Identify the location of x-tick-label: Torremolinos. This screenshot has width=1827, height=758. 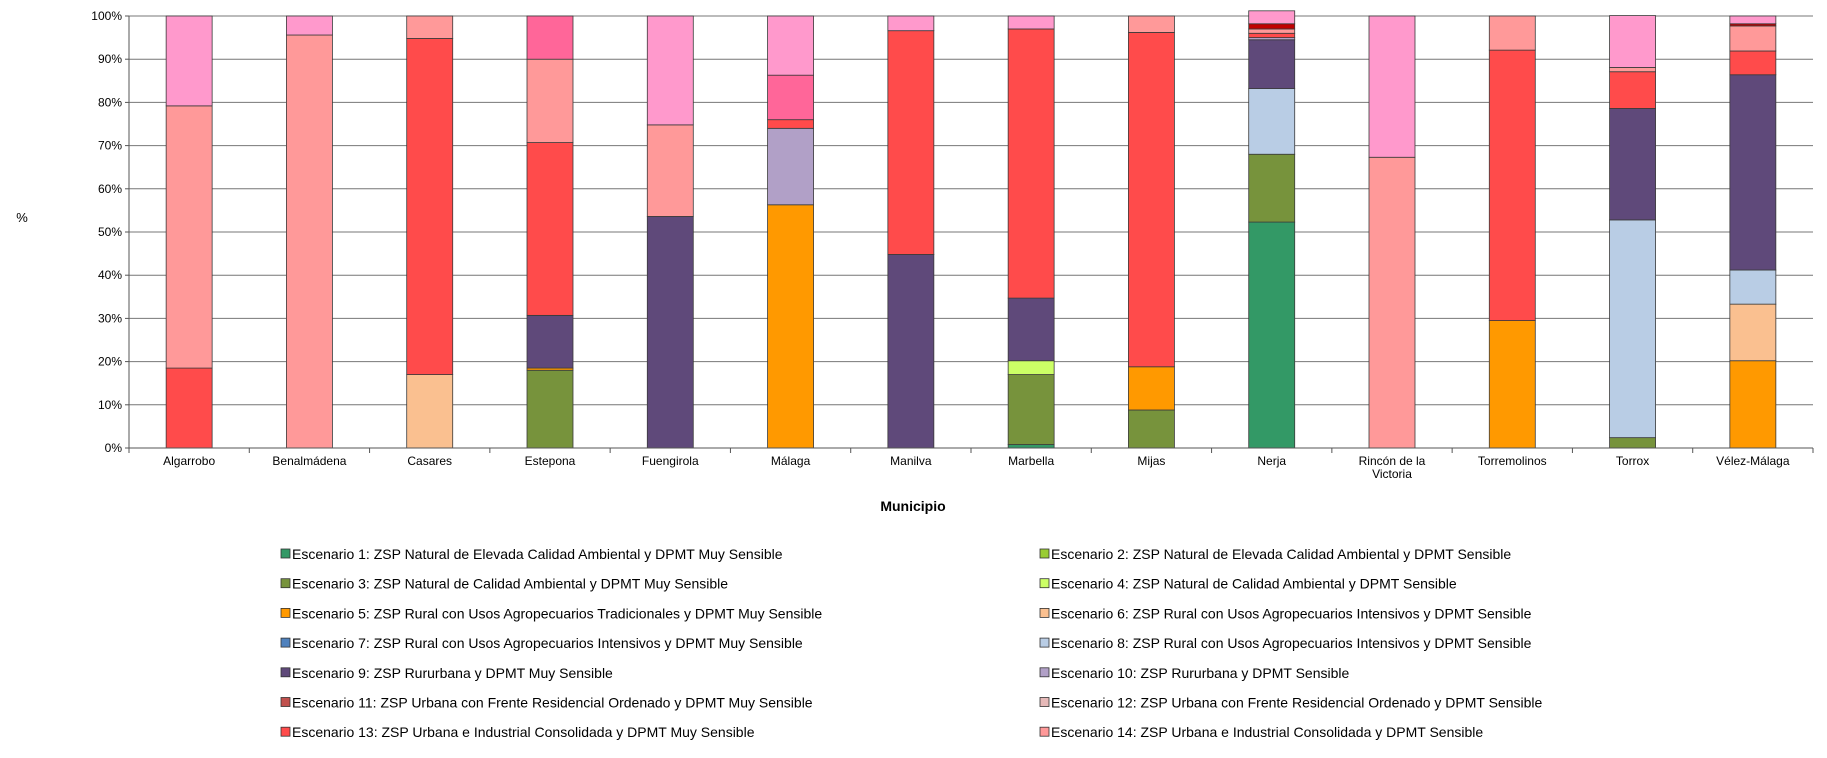
(1512, 461).